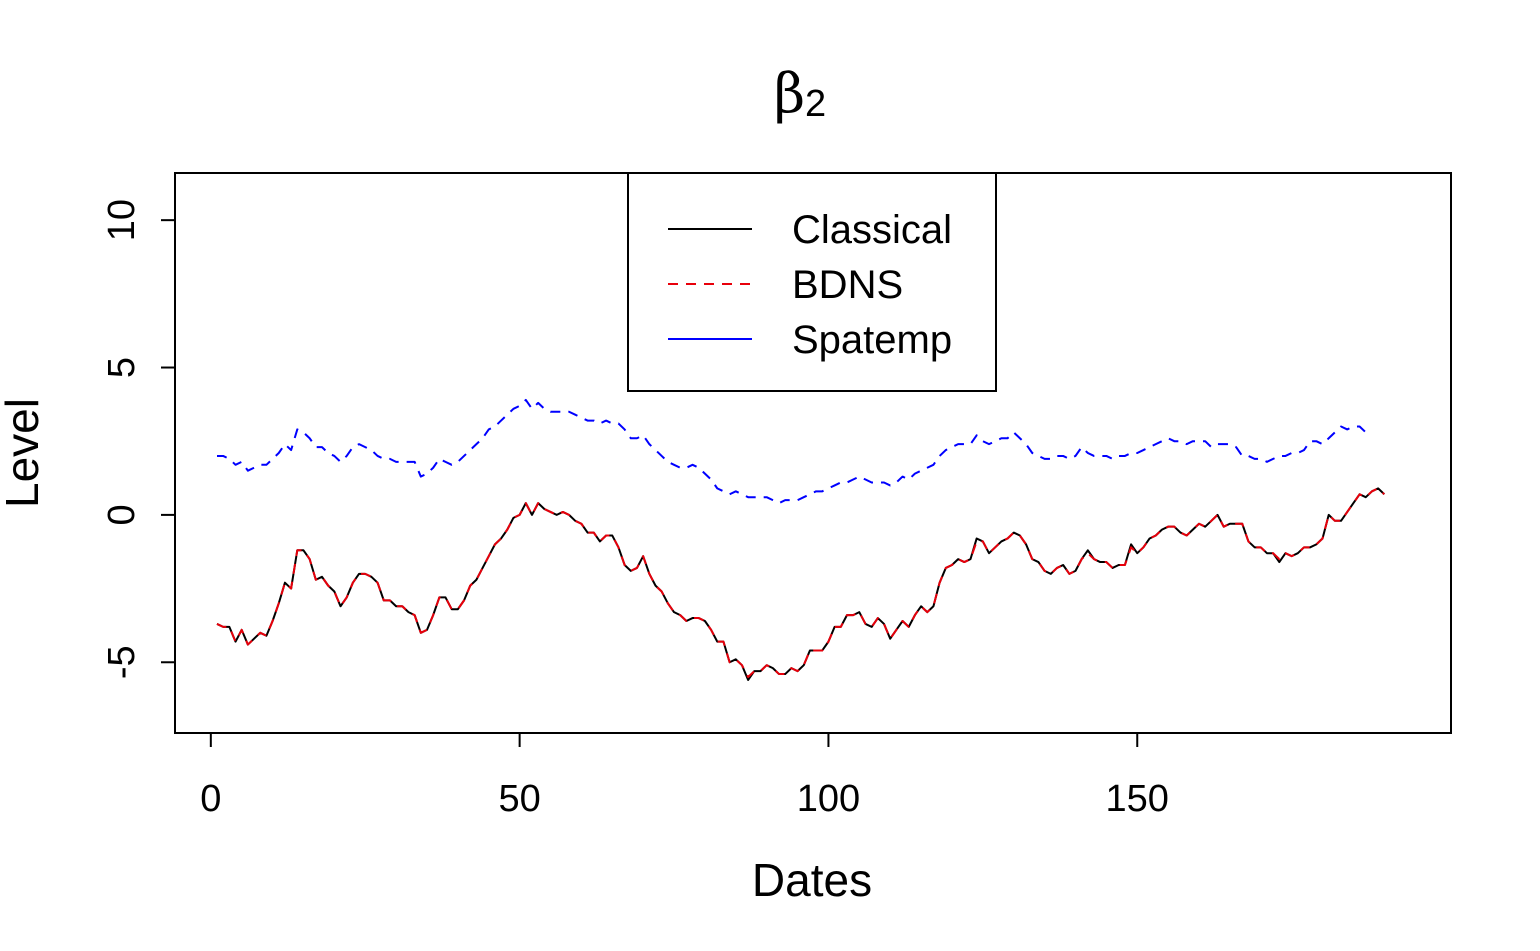 The image size is (1540, 951). What do you see at coordinates (210, 799) in the screenshot?
I see `x-tick-label: 0` at bounding box center [210, 799].